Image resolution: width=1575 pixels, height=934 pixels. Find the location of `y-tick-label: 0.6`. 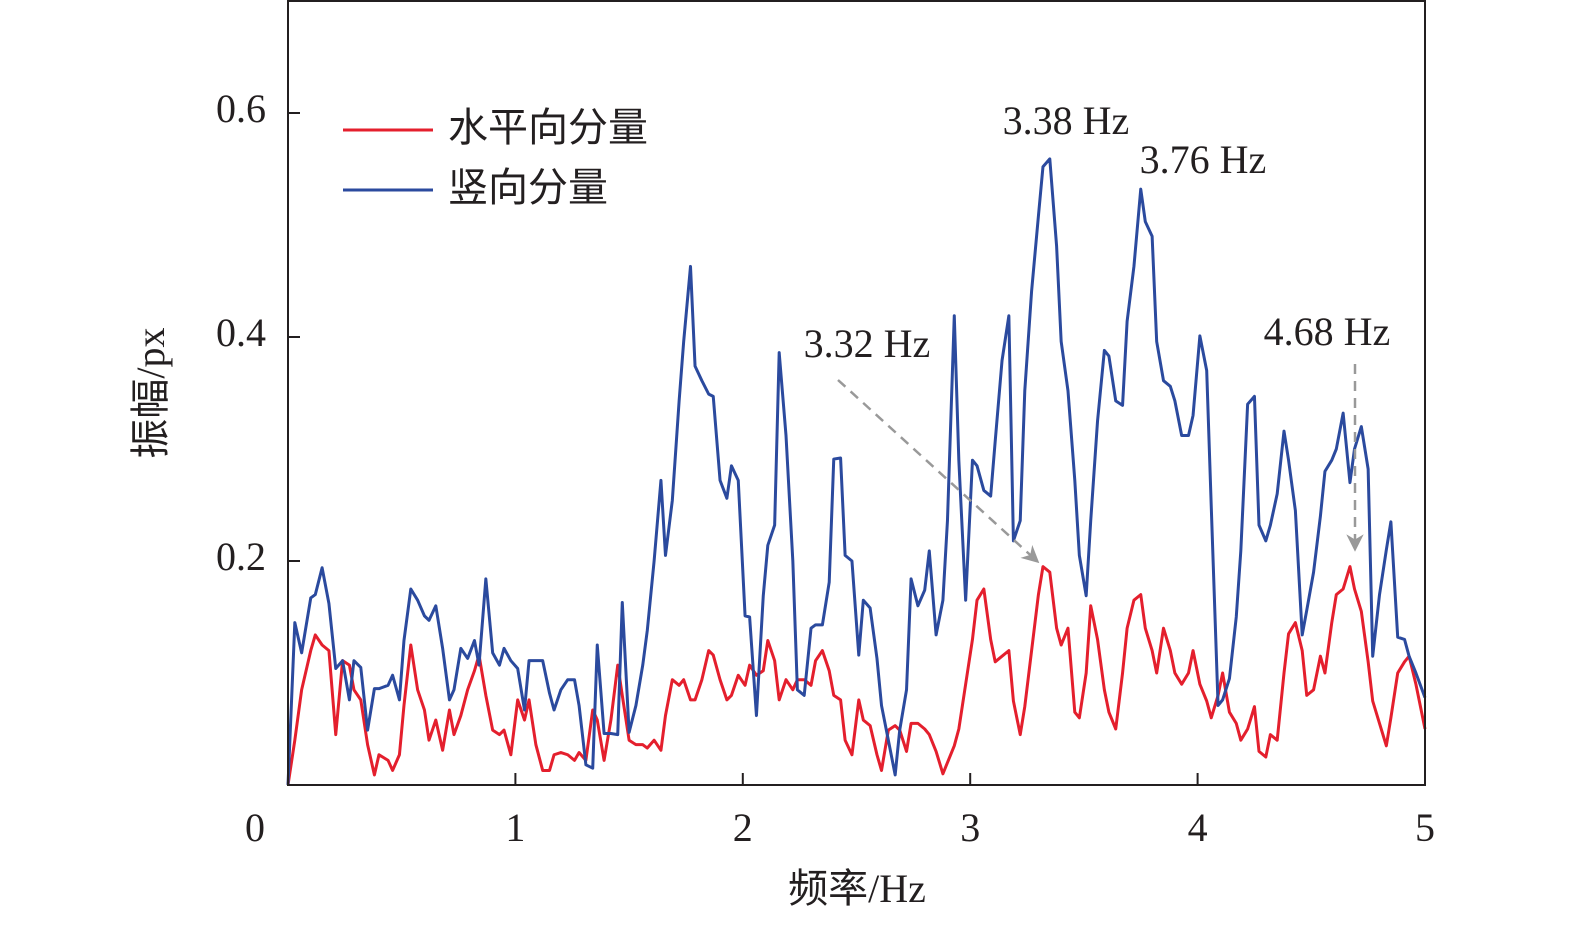

y-tick-label: 0.6 is located at coordinates (241, 108).